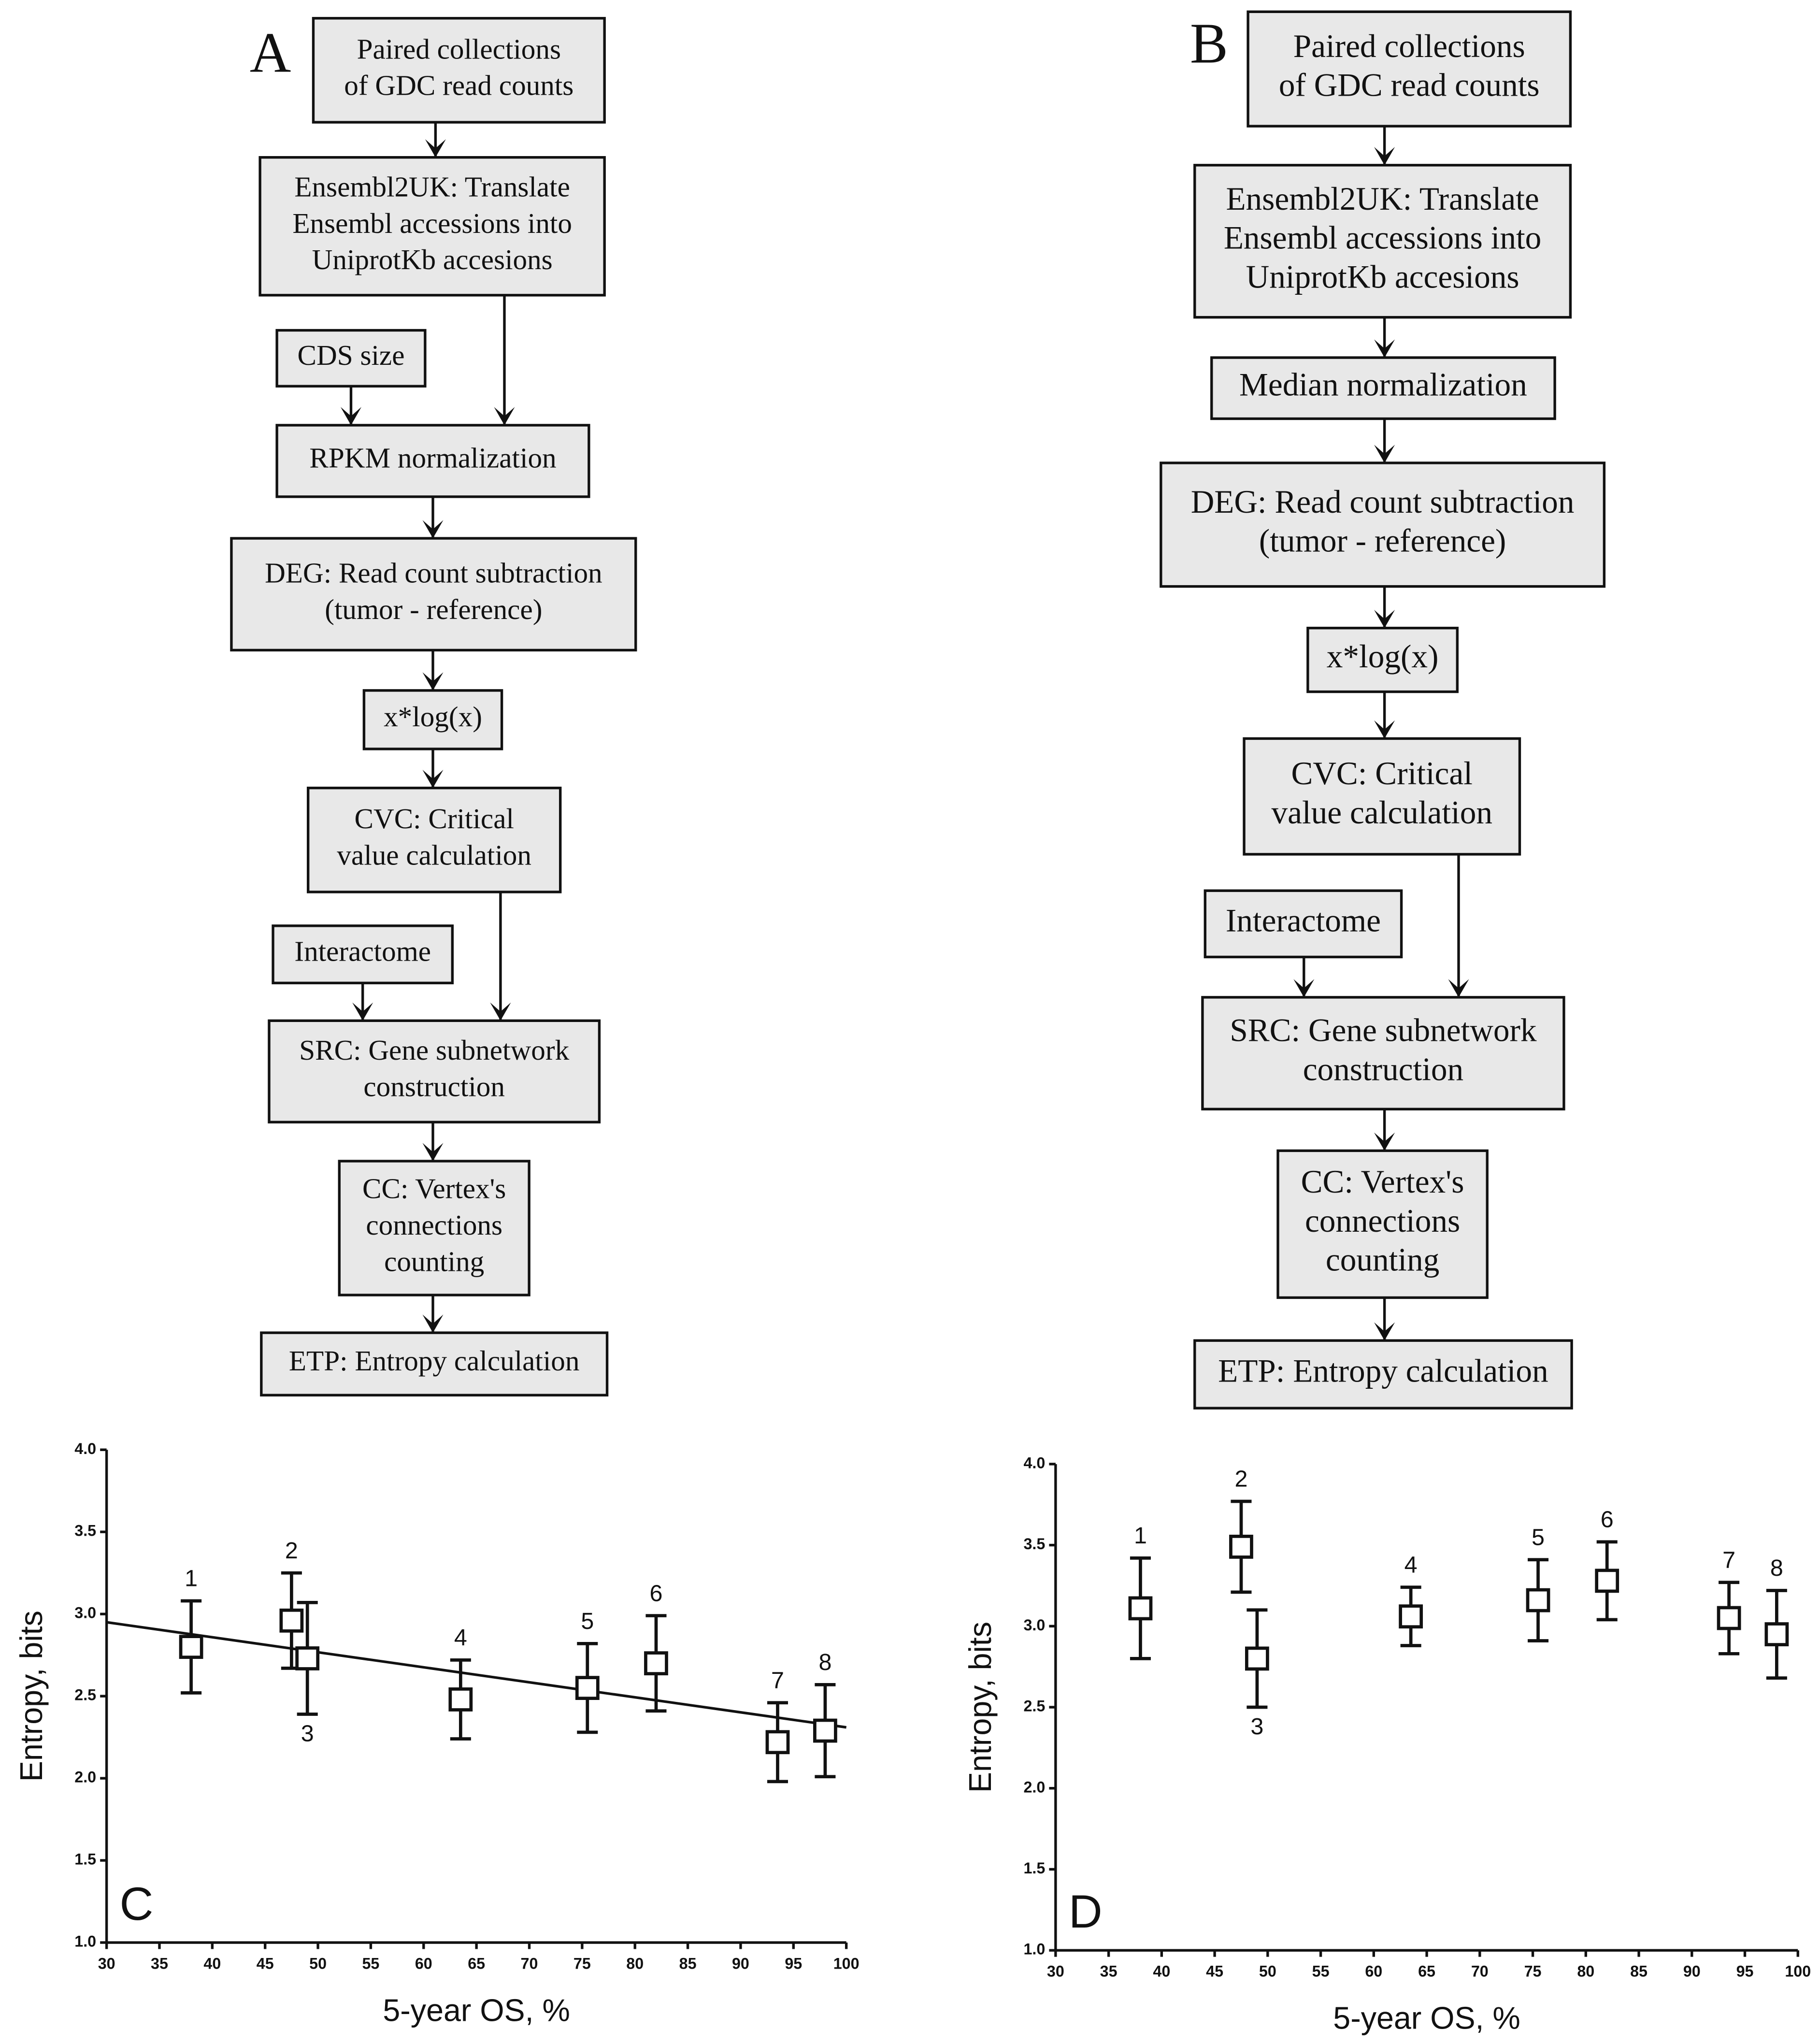 The width and height of the screenshot is (1820, 2044). Describe the element at coordinates (1383, 385) in the screenshot. I see `flow-box-text: Median normalization` at that location.